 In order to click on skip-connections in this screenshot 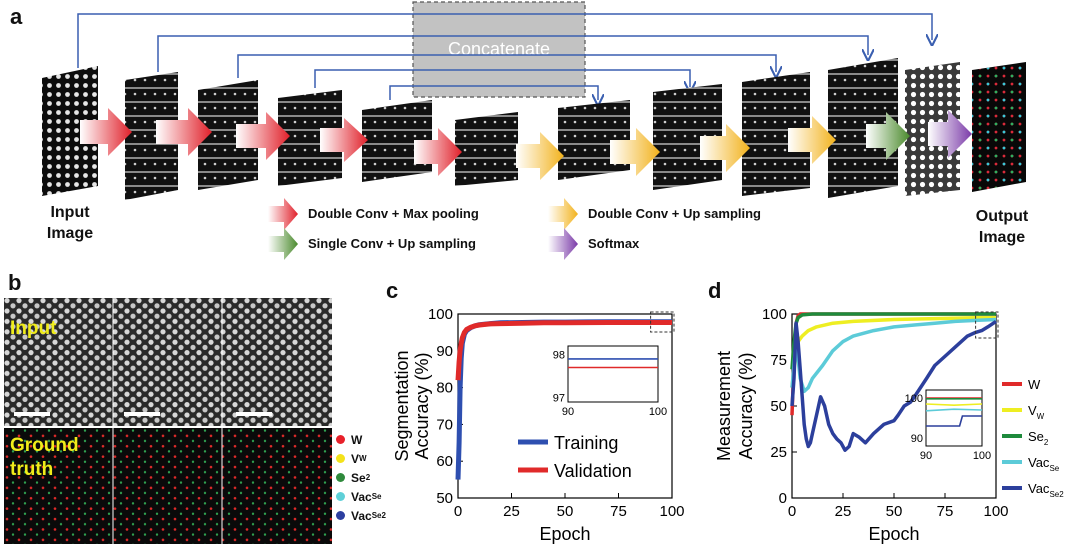, I will do `click(504, 56)`.